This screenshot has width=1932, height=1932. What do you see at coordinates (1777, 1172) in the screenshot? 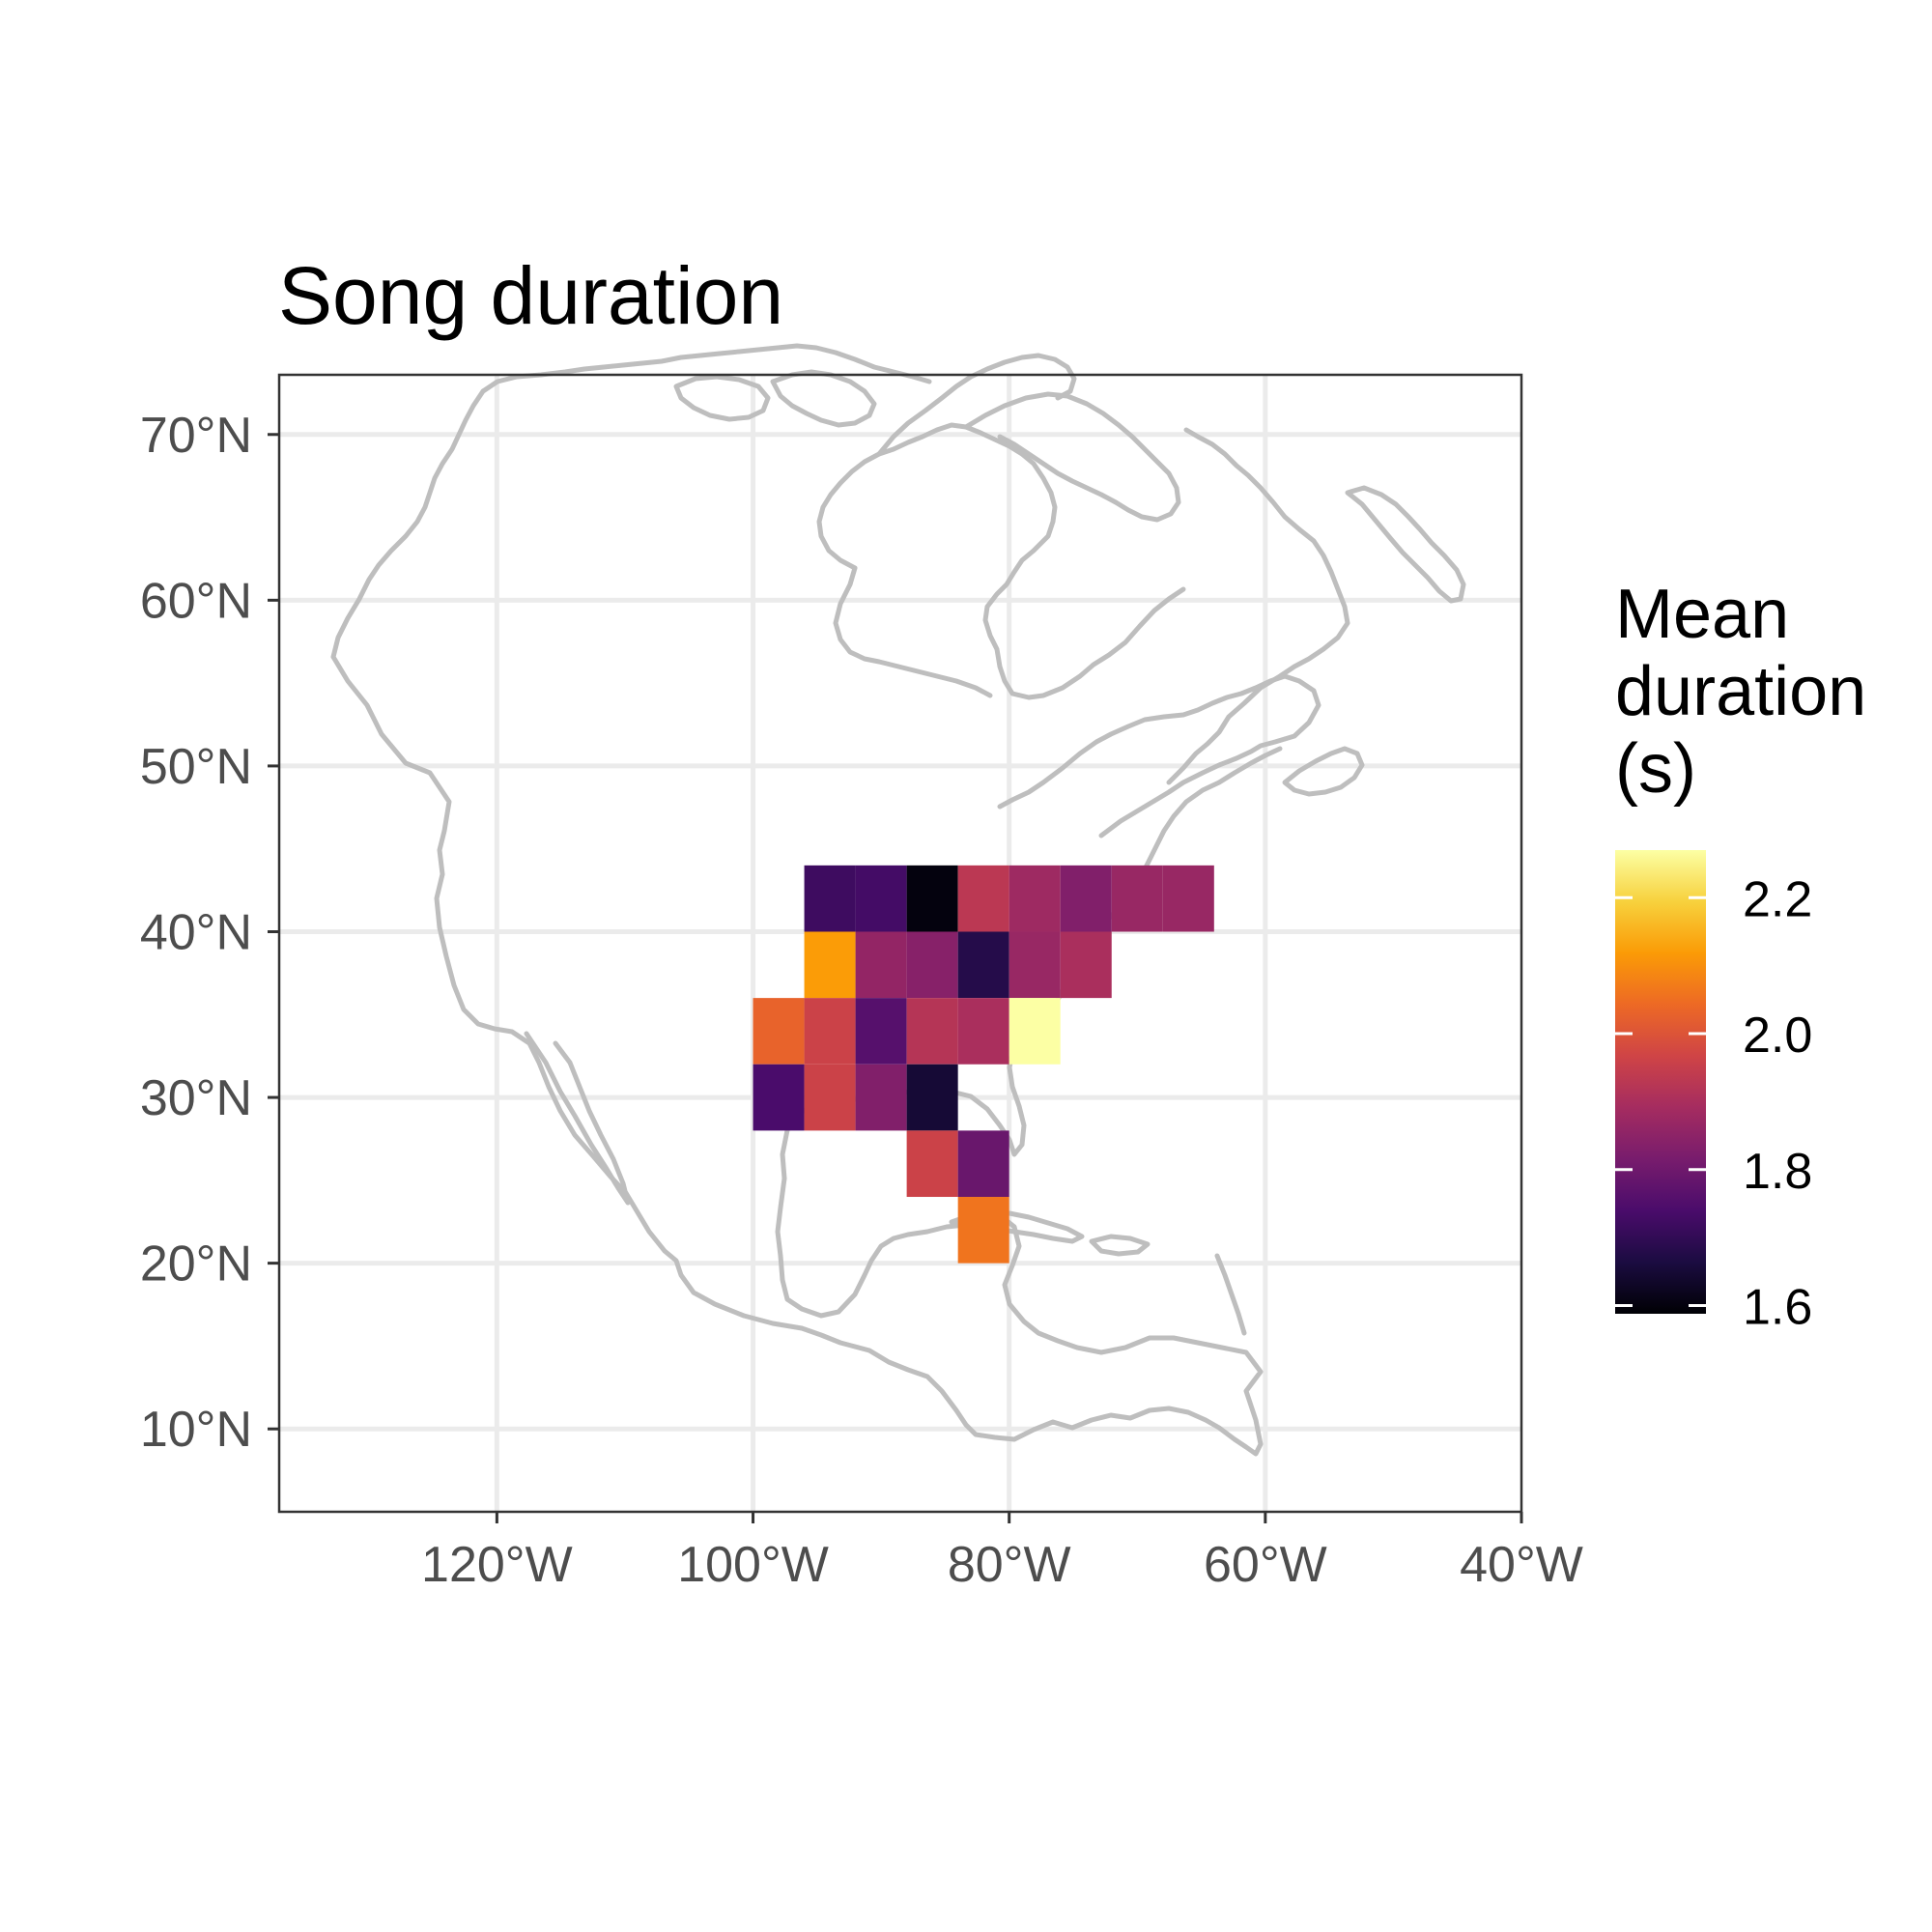
I see `legend-label-1: 1.8` at bounding box center [1777, 1172].